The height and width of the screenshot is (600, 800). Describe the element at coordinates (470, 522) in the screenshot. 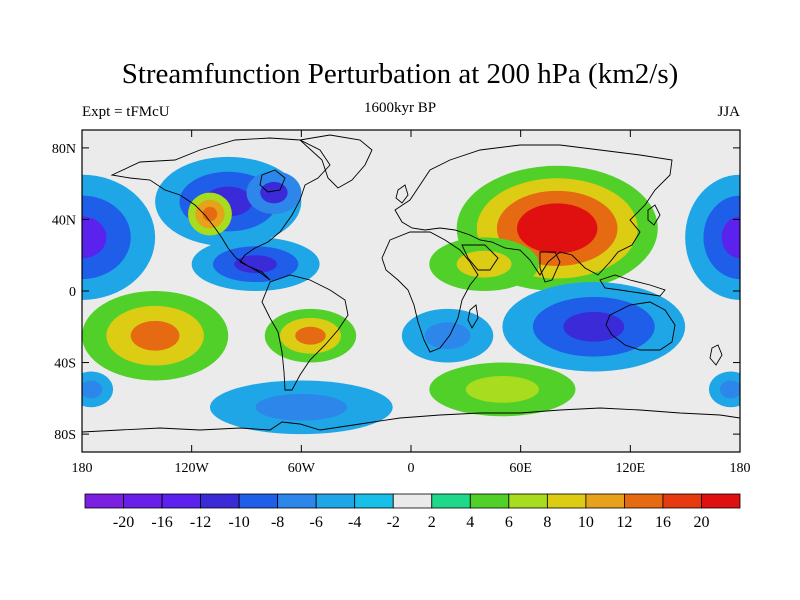

I see `colorbar-label: 4` at that location.